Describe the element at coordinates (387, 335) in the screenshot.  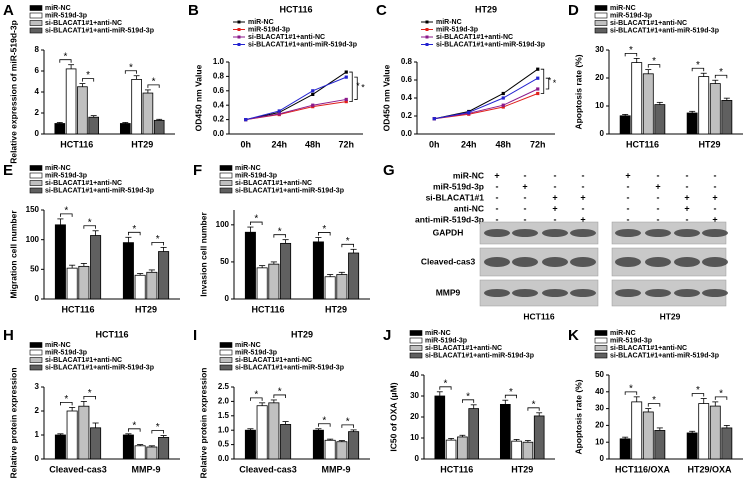
I see `panel-letter: J` at that location.